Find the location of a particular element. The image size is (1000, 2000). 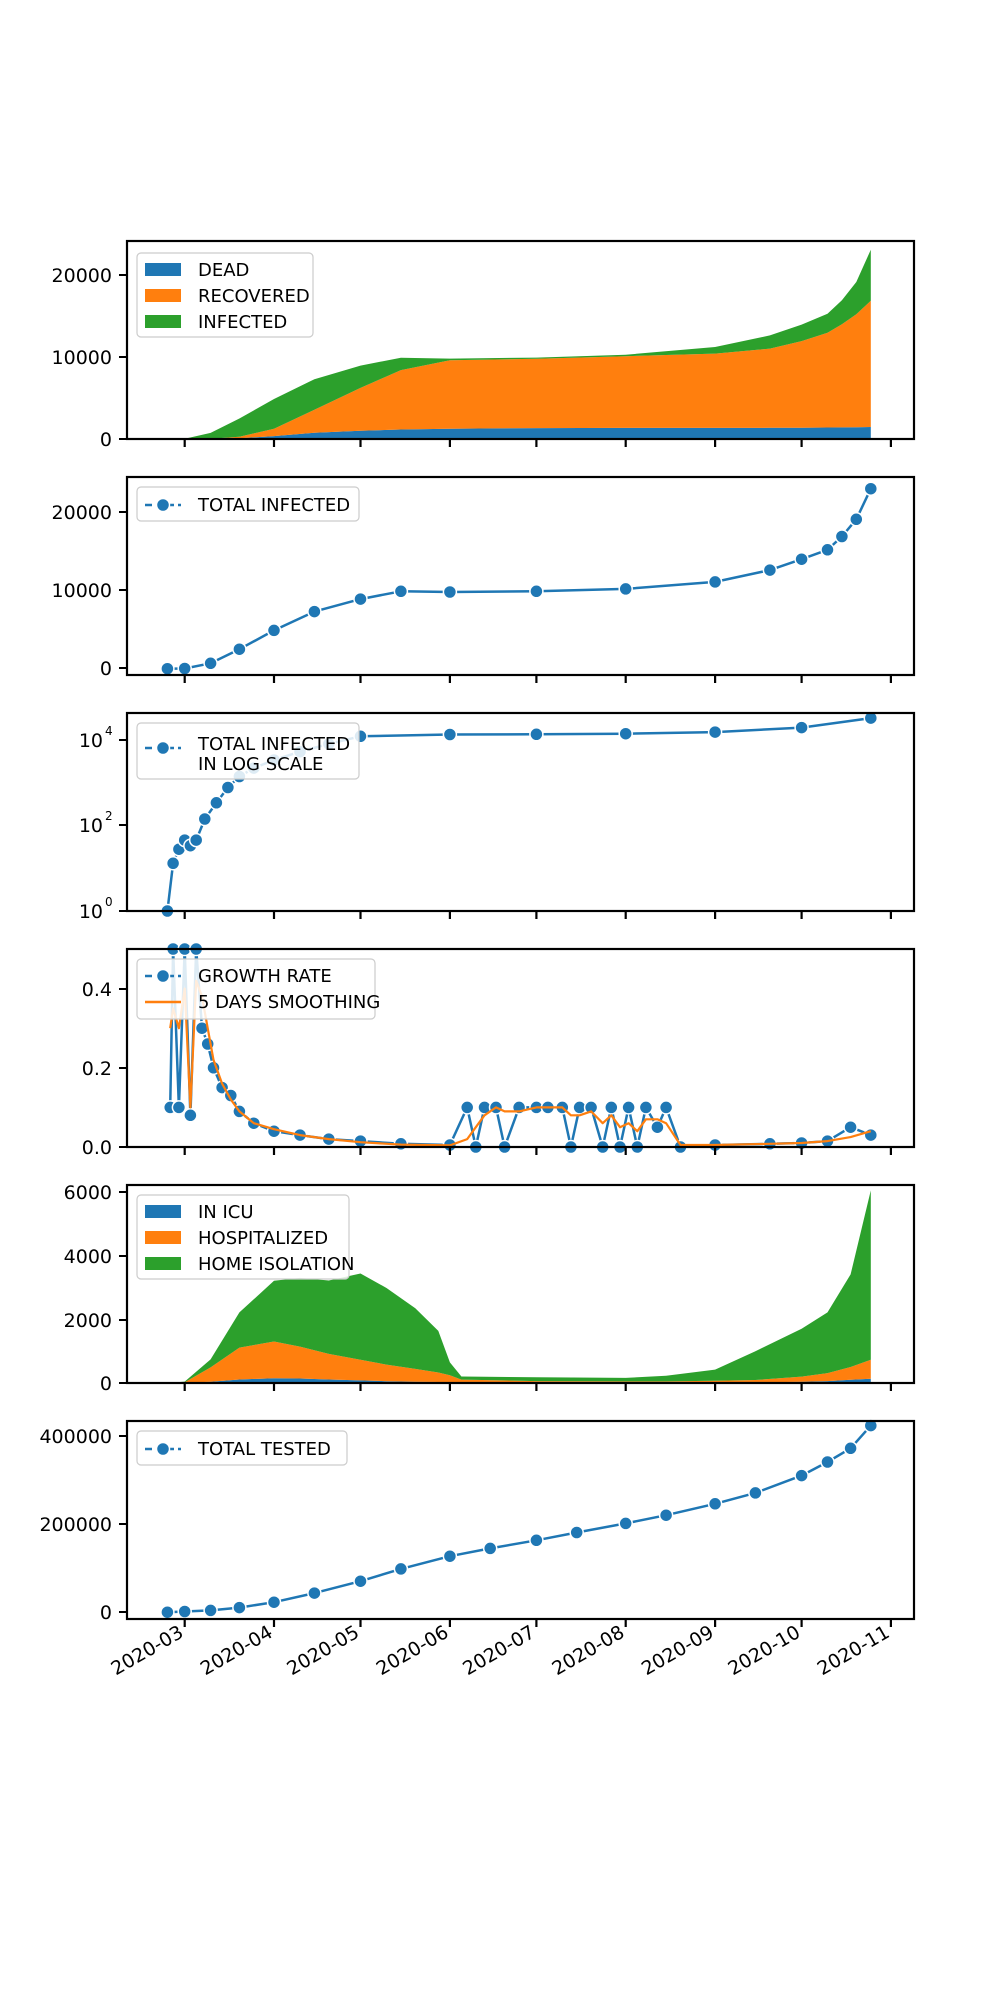

legend-label-growth-rate: GROWTH RATE is located at coordinates (265, 976).